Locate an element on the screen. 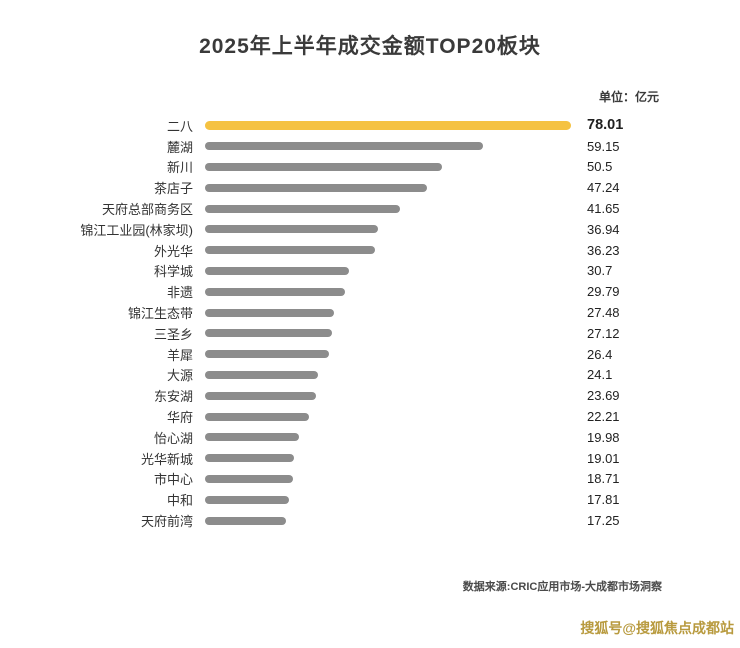 The image size is (740, 648). chart-row: 茶店子 47.24 is located at coordinates (370, 187).